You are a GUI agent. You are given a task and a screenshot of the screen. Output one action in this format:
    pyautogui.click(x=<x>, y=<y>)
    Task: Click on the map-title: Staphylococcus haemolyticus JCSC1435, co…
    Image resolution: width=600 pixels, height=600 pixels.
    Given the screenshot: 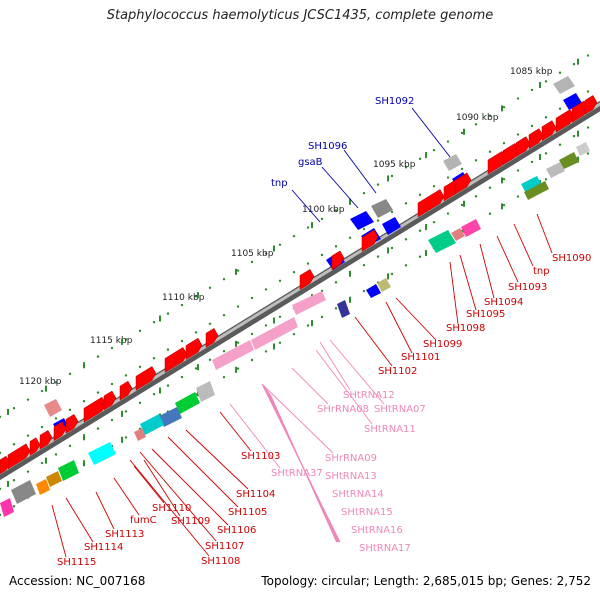 What is the action you would take?
    pyautogui.click(x=300, y=15)
    